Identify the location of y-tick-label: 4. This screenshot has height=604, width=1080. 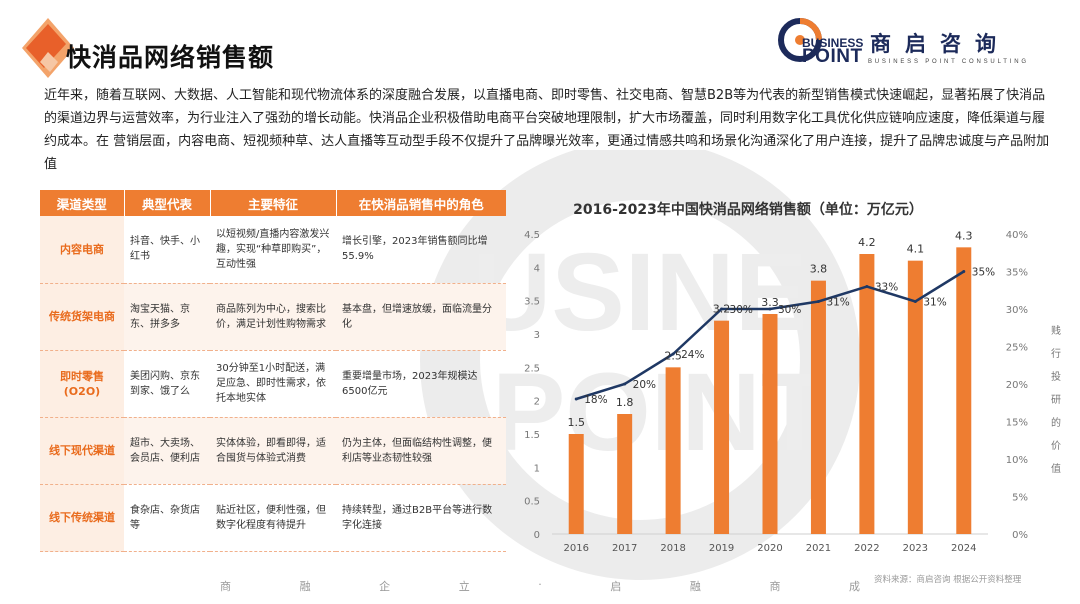
(537, 268).